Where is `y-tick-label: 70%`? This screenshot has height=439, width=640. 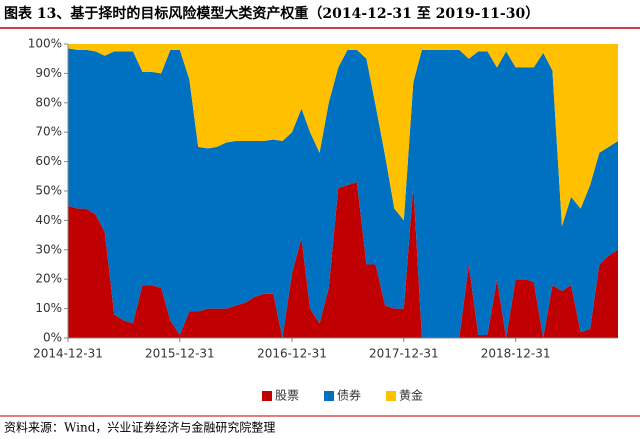
y-tick-label: 70% is located at coordinates (48, 132).